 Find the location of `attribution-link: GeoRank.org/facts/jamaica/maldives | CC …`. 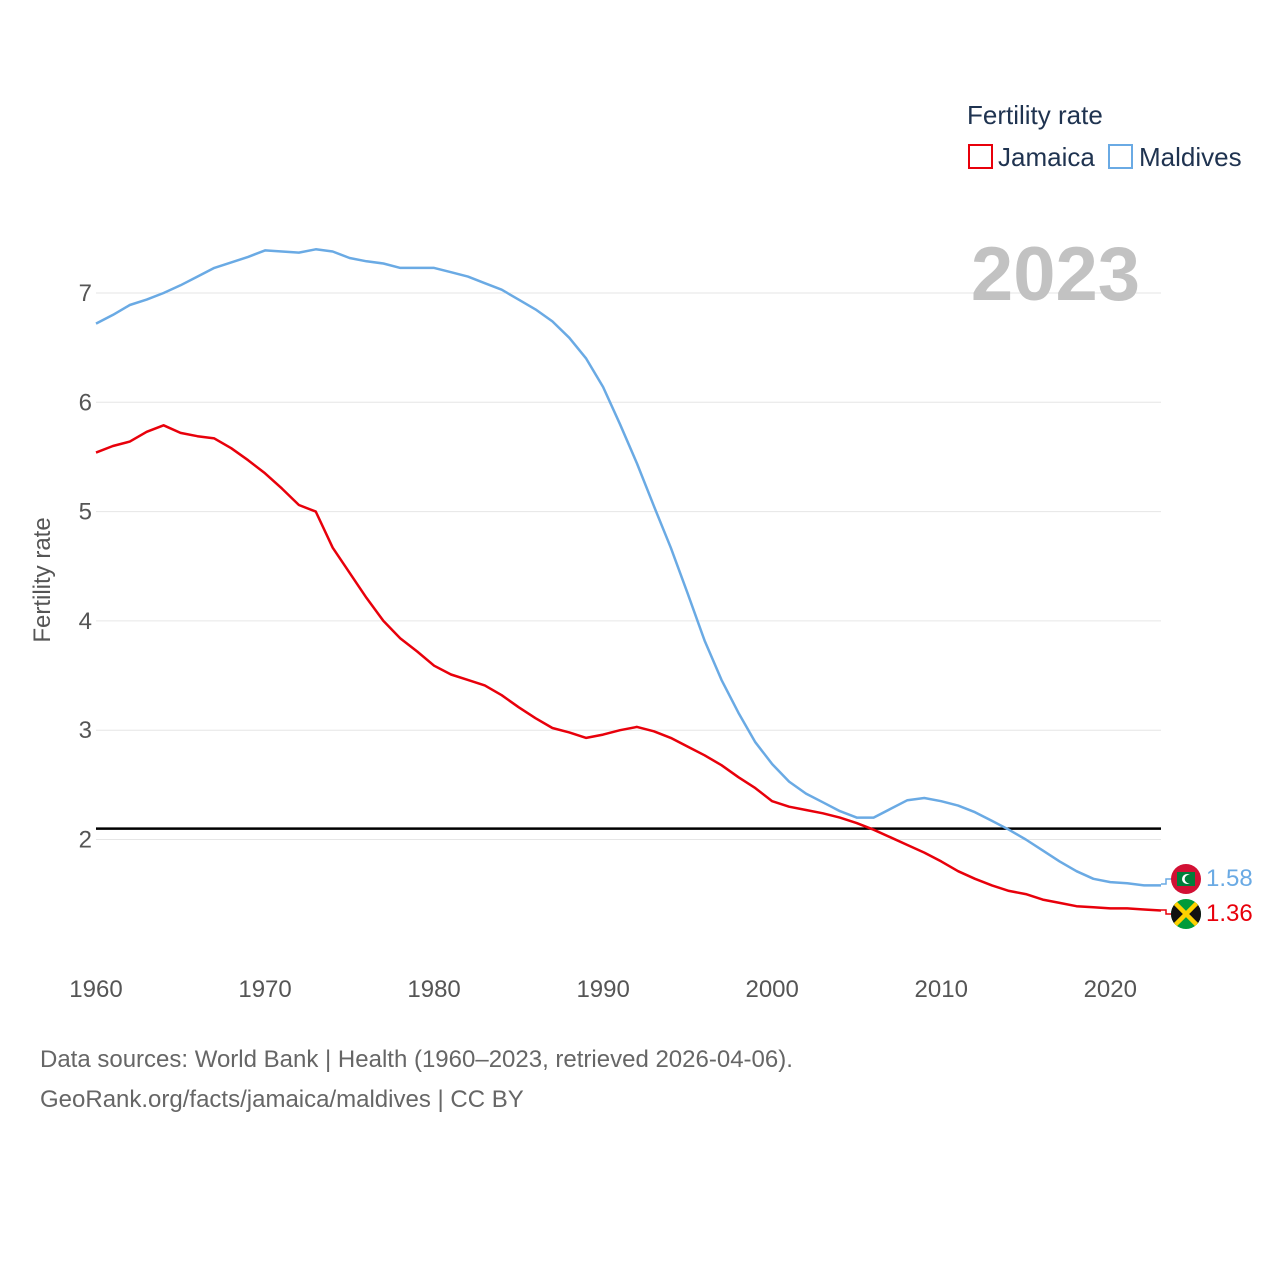

attribution-link: GeoRank.org/facts/jamaica/maldives | CC … is located at coordinates (282, 1099).